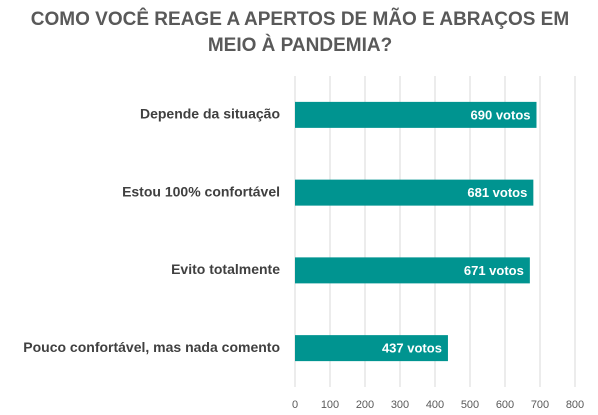  Describe the element at coordinates (365, 405) in the screenshot. I see `x-tick-label: 200` at that location.